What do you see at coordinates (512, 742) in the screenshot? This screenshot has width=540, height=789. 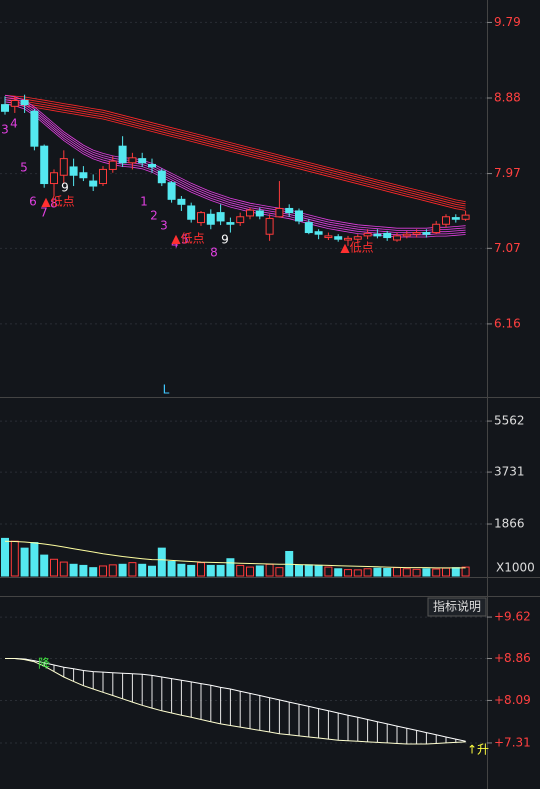 I see `y-tick-label: +7.31` at bounding box center [512, 742].